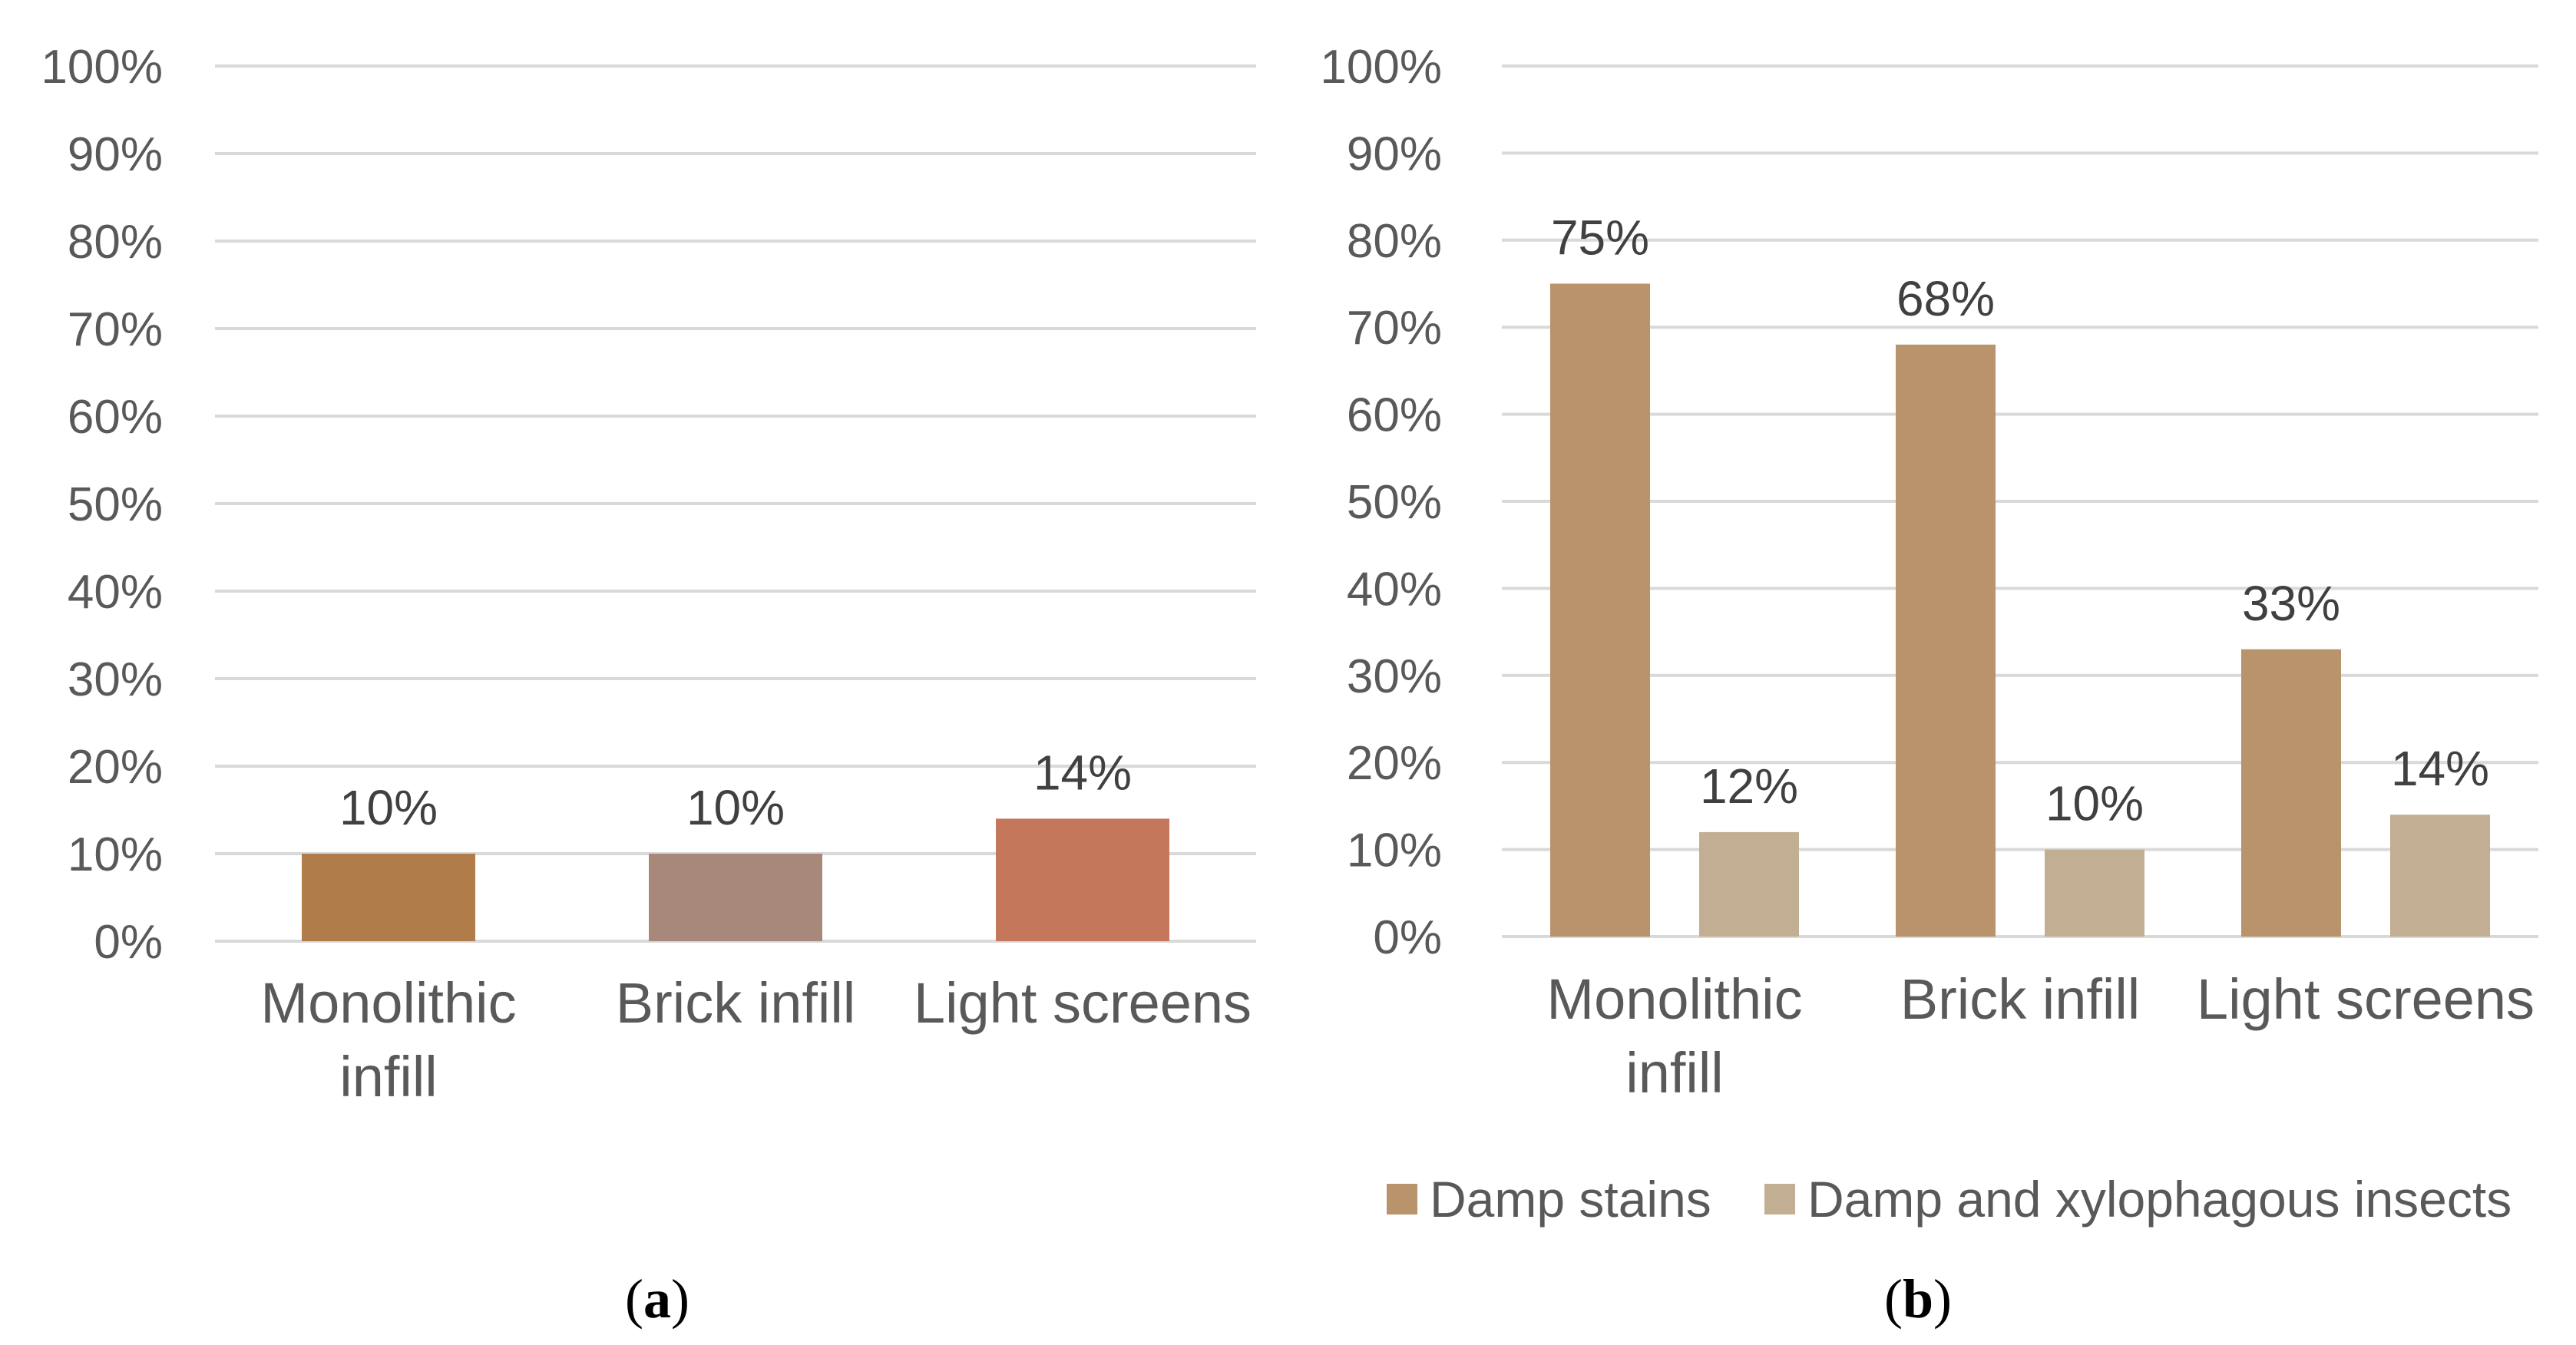 This screenshot has height=1345, width=2576. I want to click on bars, so click(735, 879).